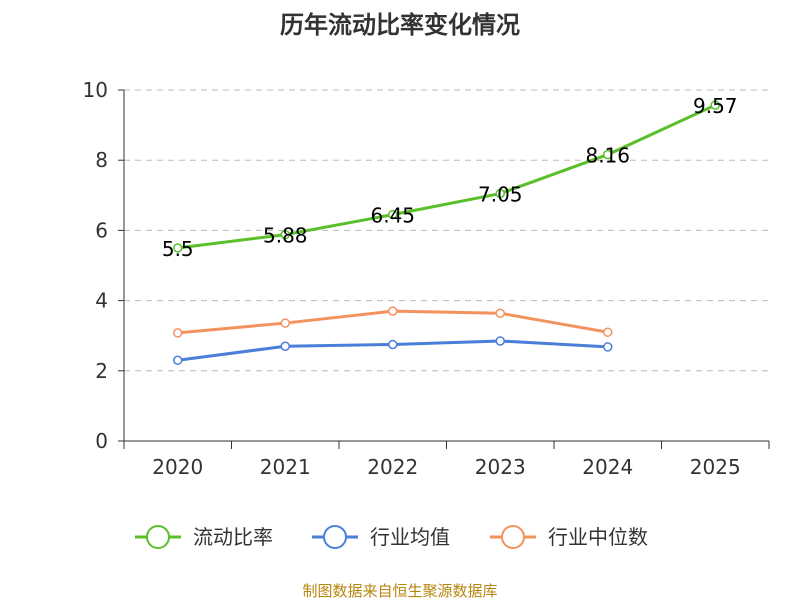  Describe the element at coordinates (177, 467) in the screenshot. I see `x-tick-label-2020: 2020` at that location.